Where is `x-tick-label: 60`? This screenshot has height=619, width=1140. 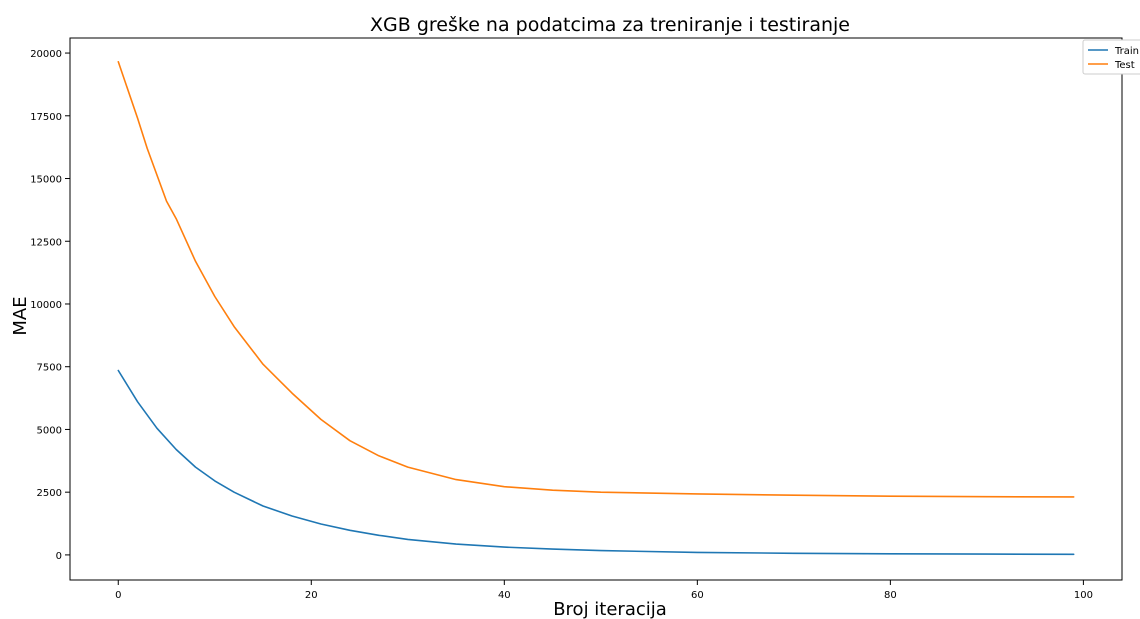 x-tick-label: 60 is located at coordinates (697, 595).